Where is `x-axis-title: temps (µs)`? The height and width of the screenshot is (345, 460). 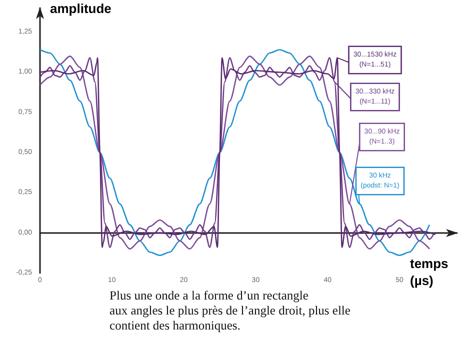
x-axis-title: temps (µs) is located at coordinates (429, 272).